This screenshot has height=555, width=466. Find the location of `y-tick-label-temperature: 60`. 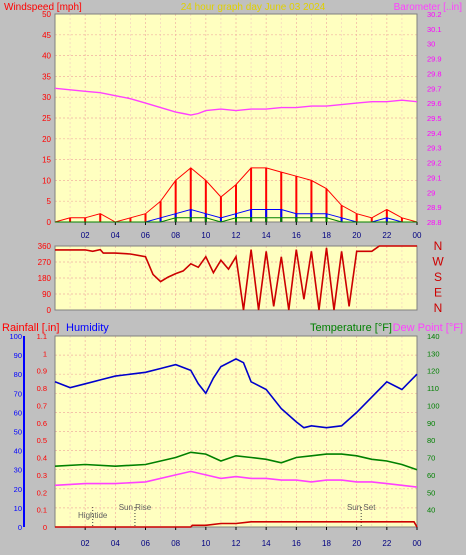

y-tick-label-temperature: 60 is located at coordinates (431, 475).